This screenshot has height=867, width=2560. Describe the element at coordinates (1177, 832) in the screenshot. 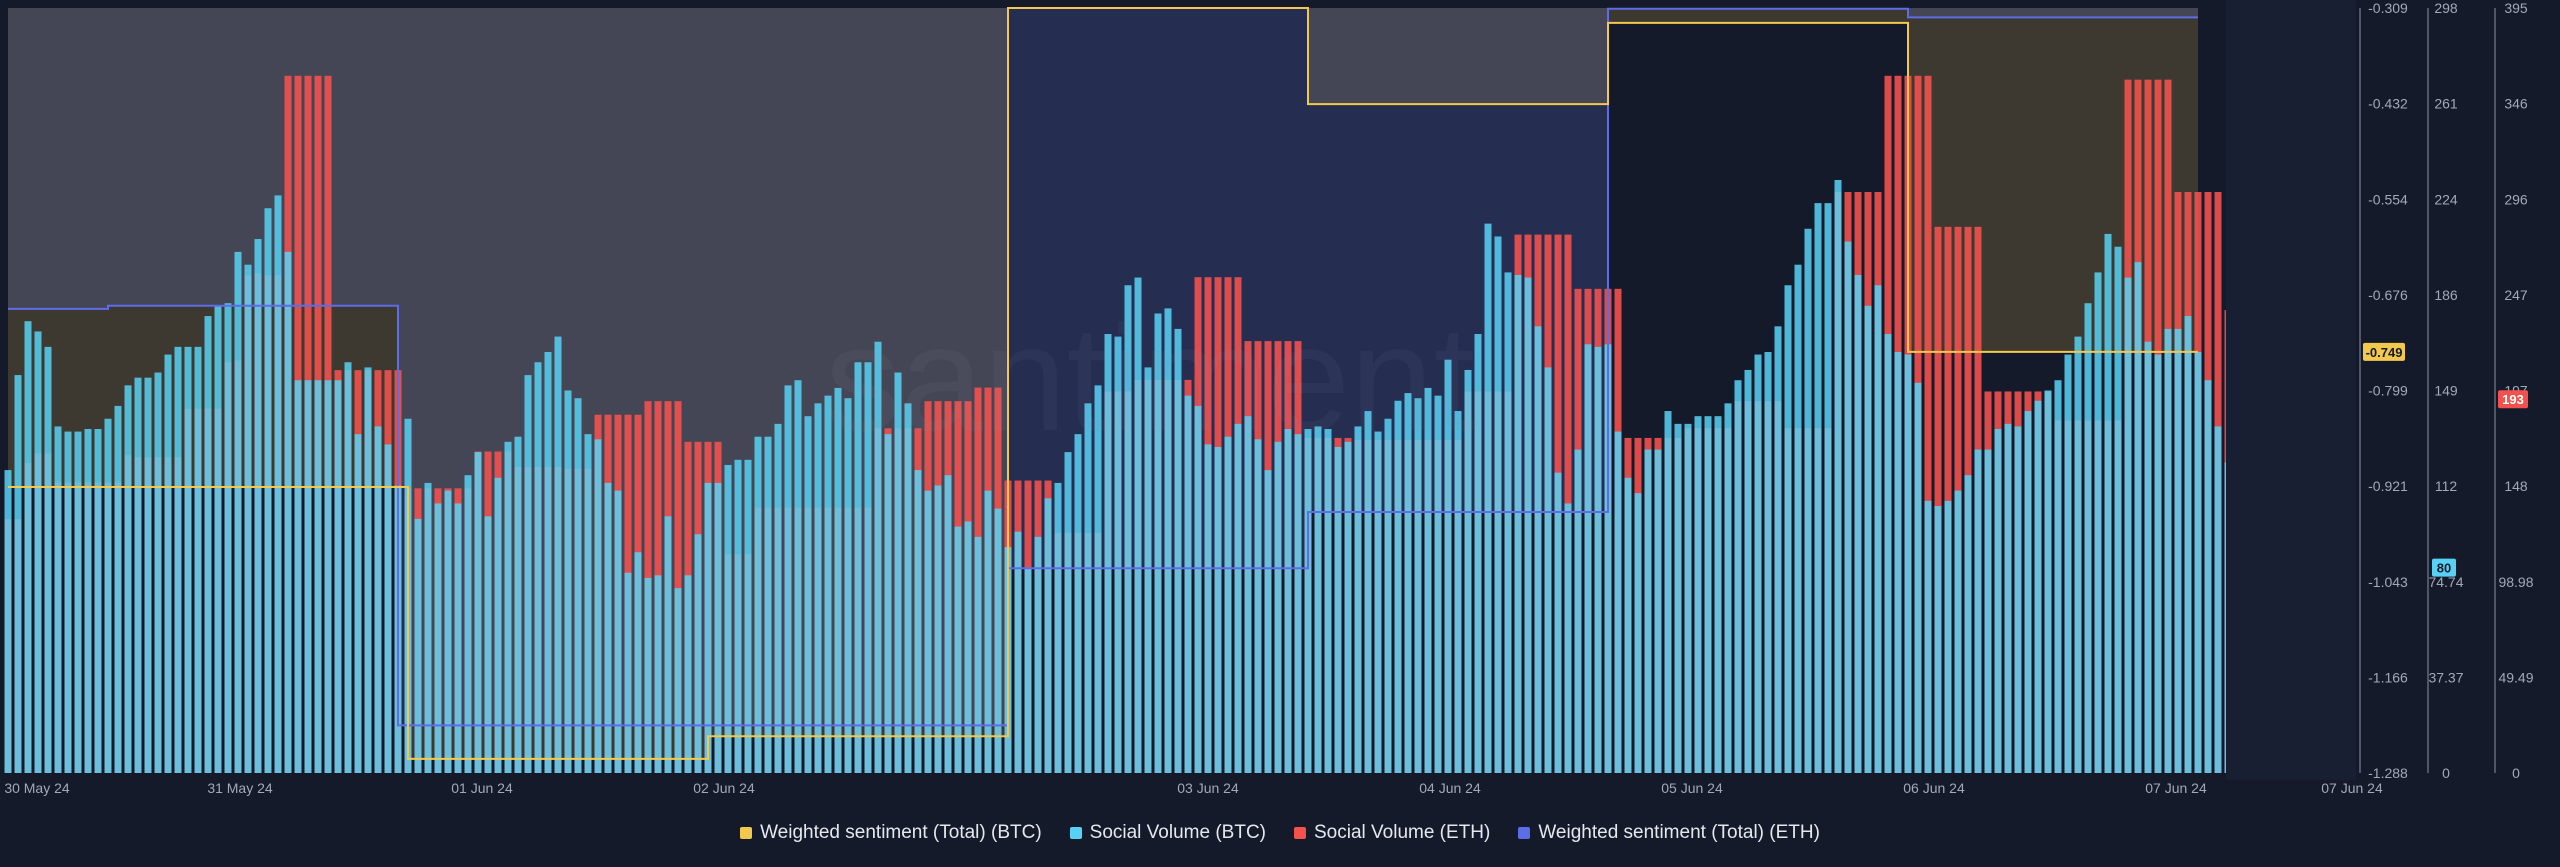

I see `legend-label-social-volume-btc: Social Volume (BTC)` at that location.